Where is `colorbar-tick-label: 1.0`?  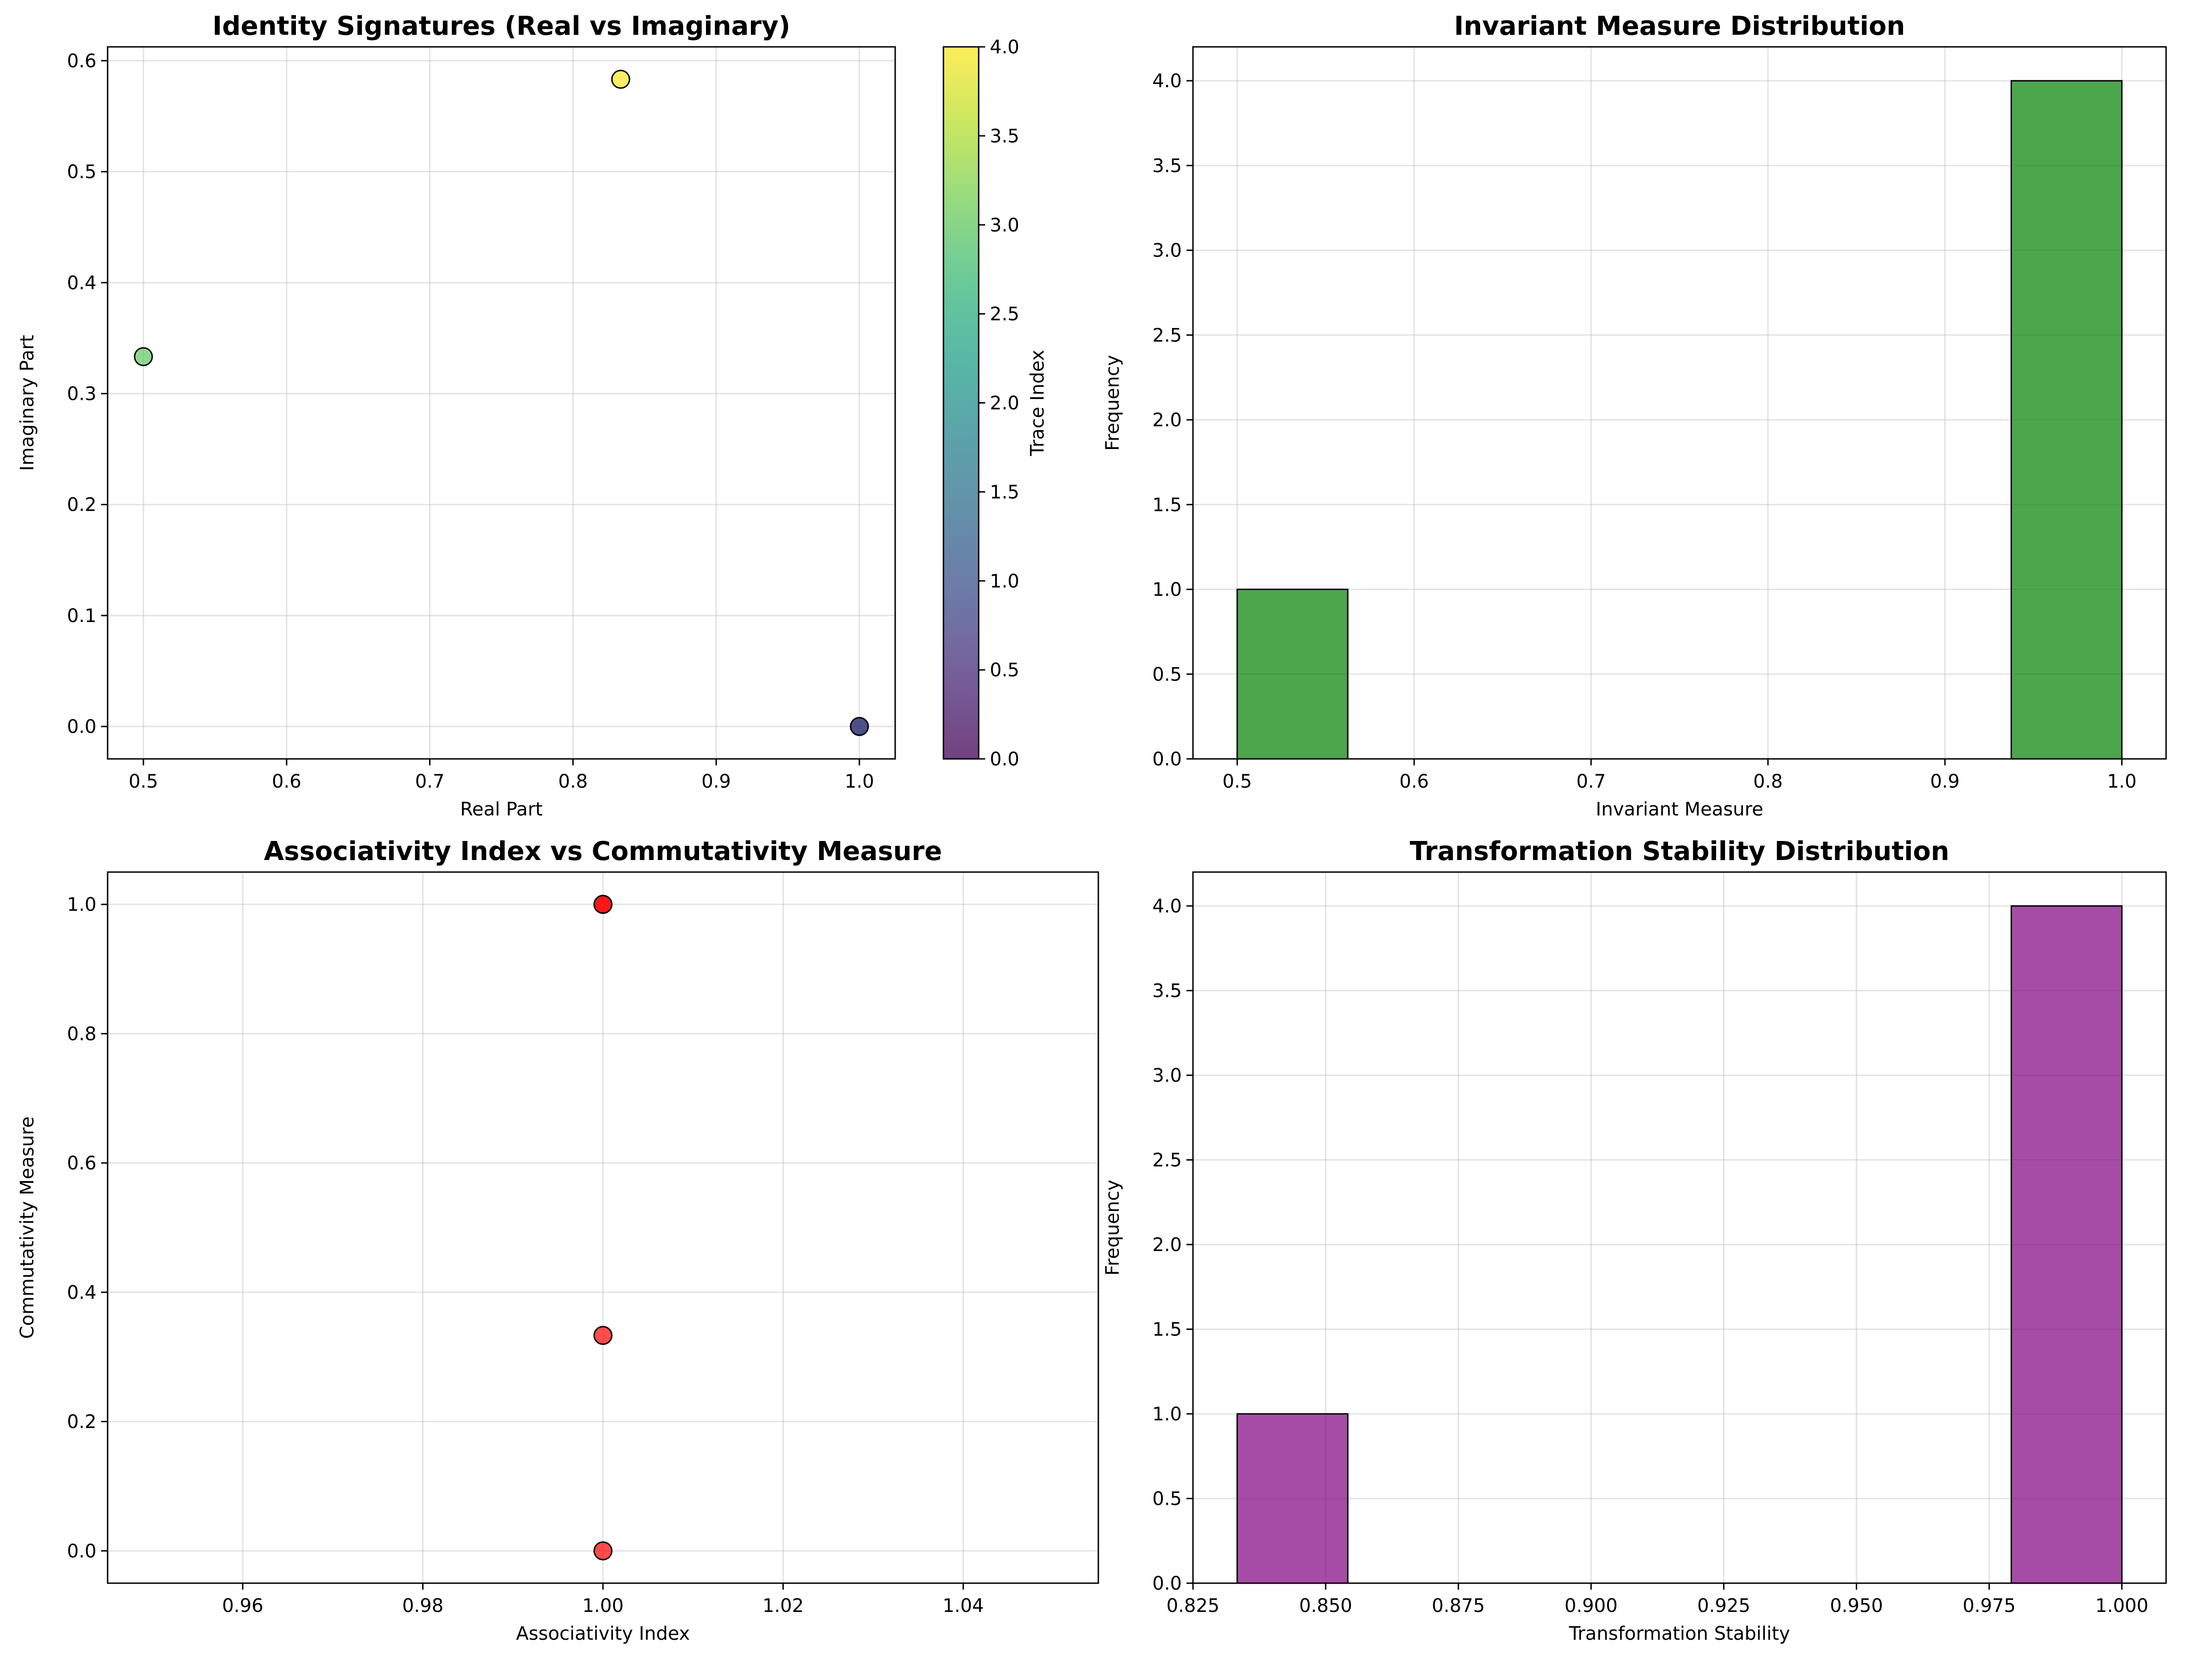
colorbar-tick-label: 1.0 is located at coordinates (1004, 582).